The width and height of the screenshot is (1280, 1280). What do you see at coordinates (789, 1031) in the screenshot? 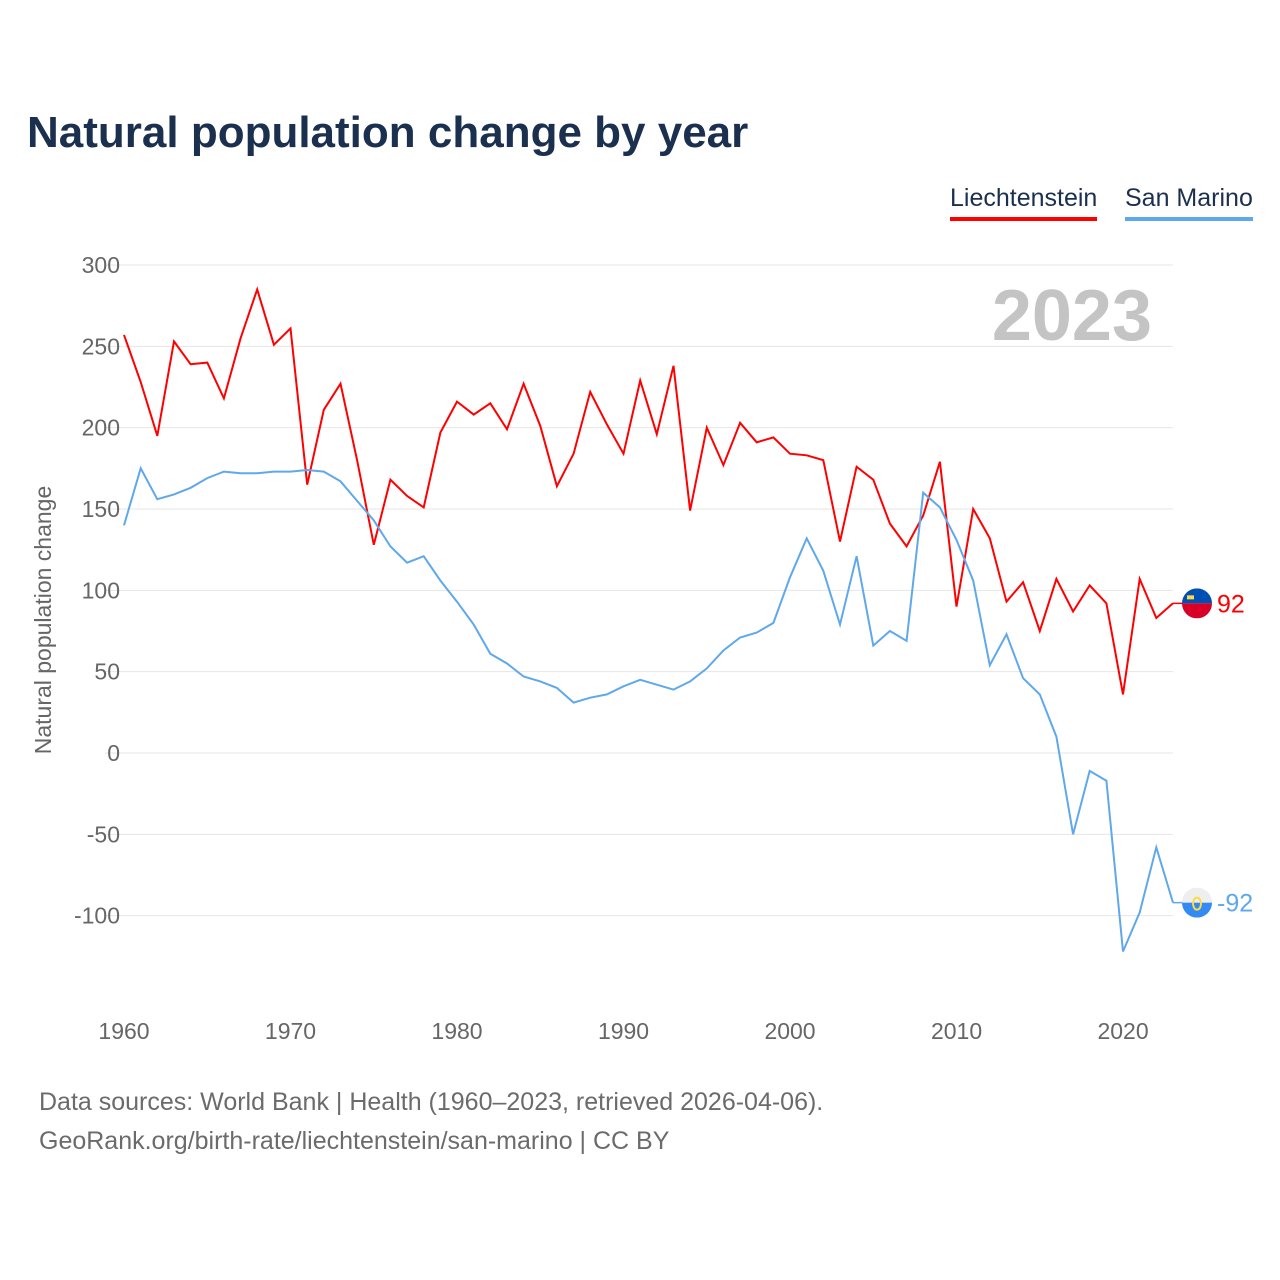
I see `x-tick-label: 2000` at bounding box center [789, 1031].